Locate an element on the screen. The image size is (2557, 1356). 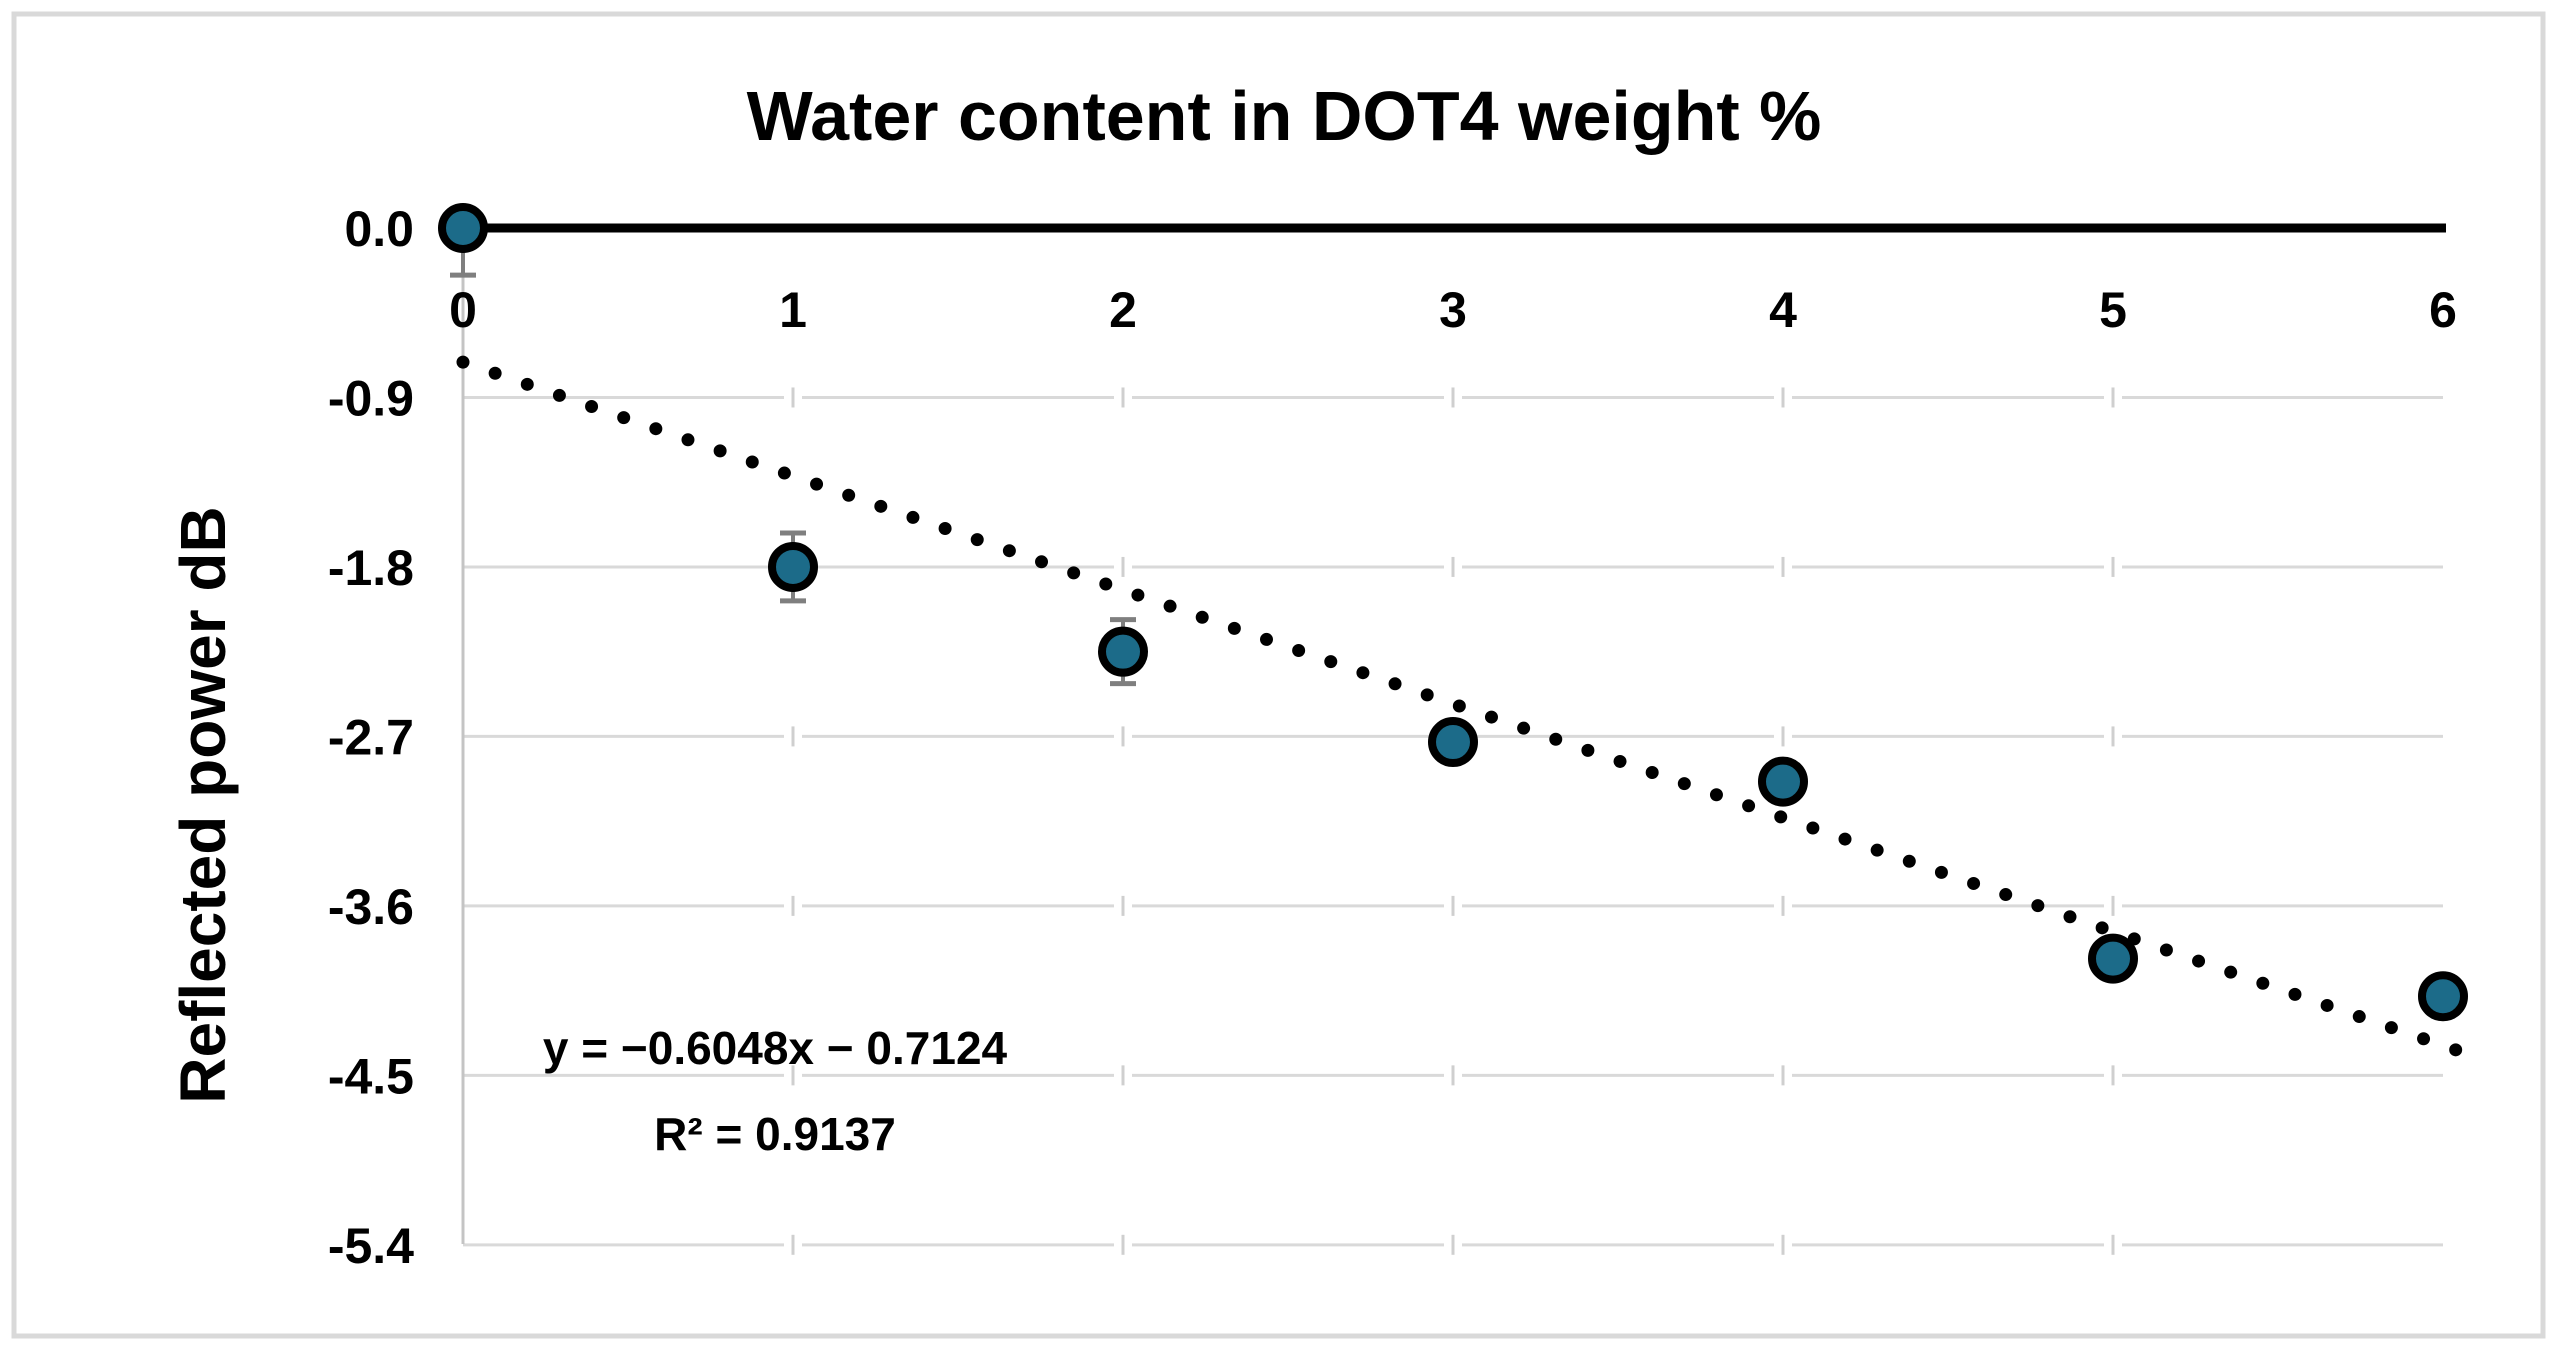
x-tick-label: 0 is located at coordinates (463, 310).